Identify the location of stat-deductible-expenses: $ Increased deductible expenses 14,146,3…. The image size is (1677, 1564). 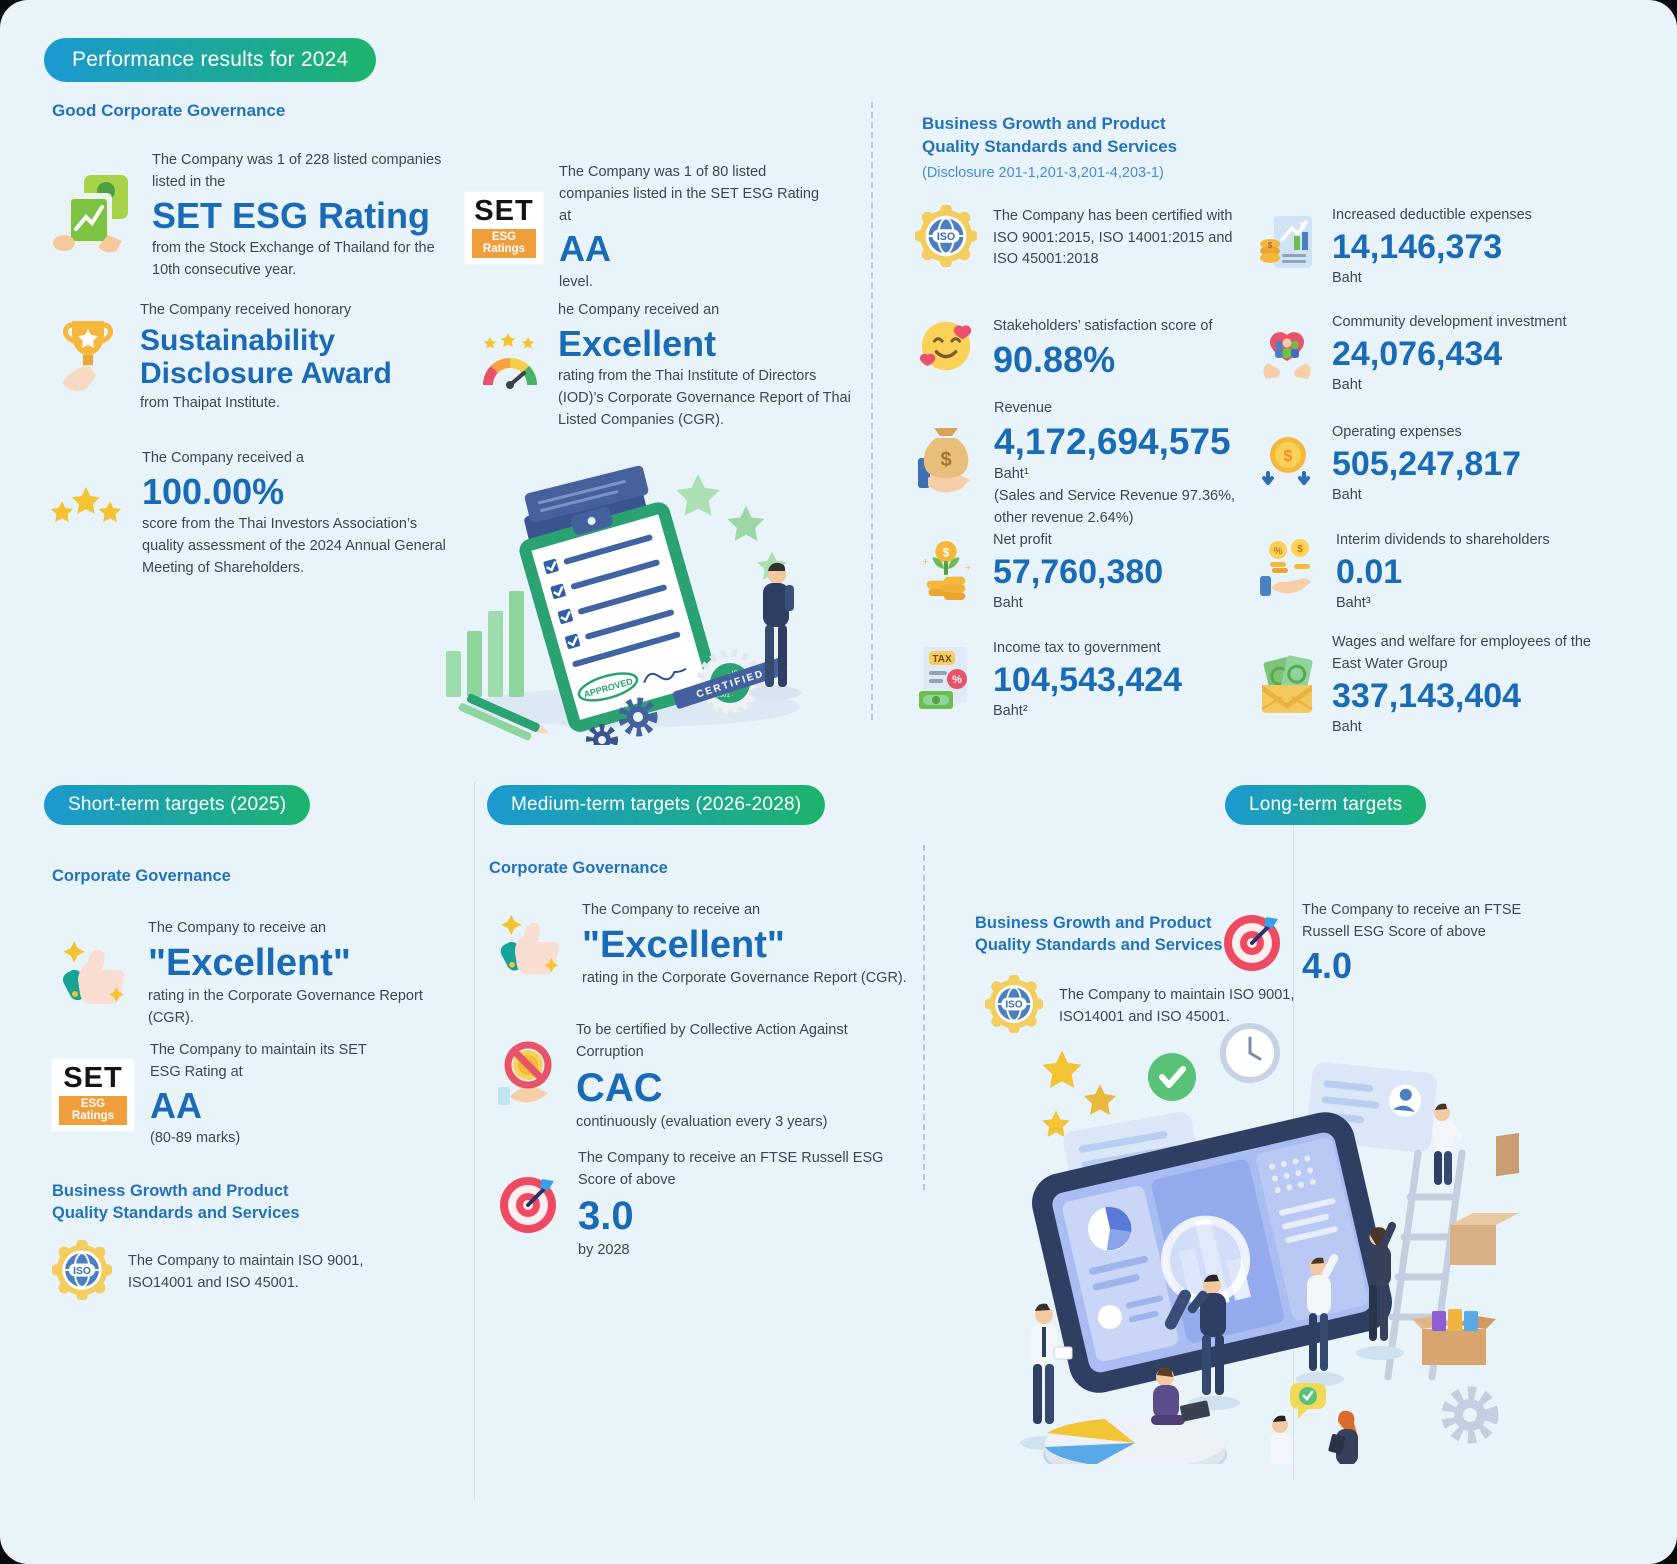
(1458, 247).